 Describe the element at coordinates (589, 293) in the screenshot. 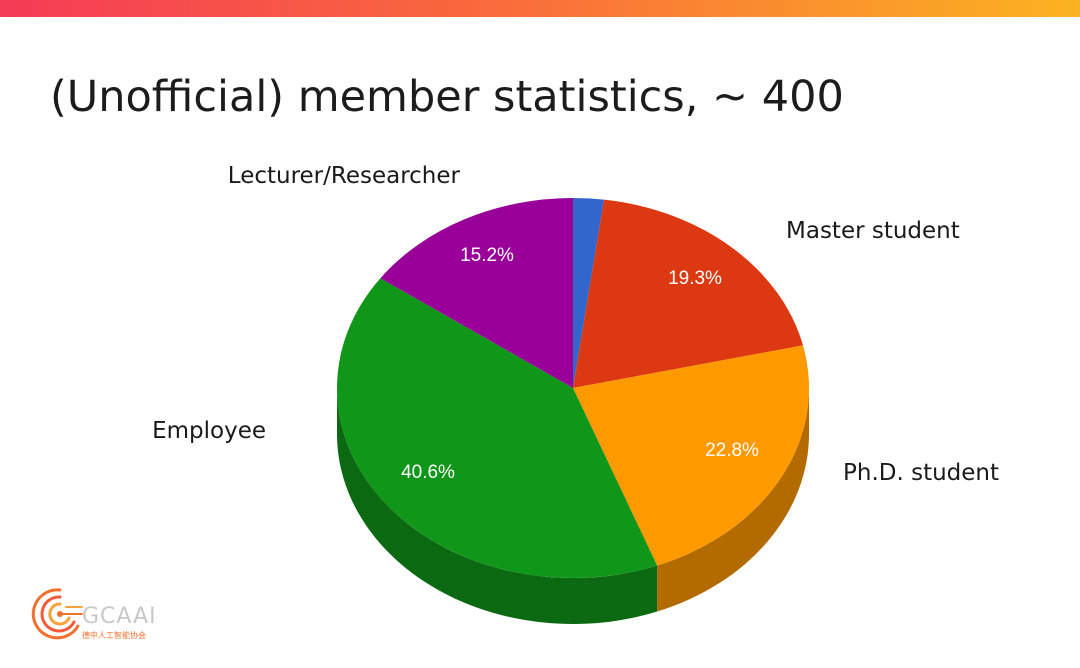

I see `pie-slice-other` at that location.